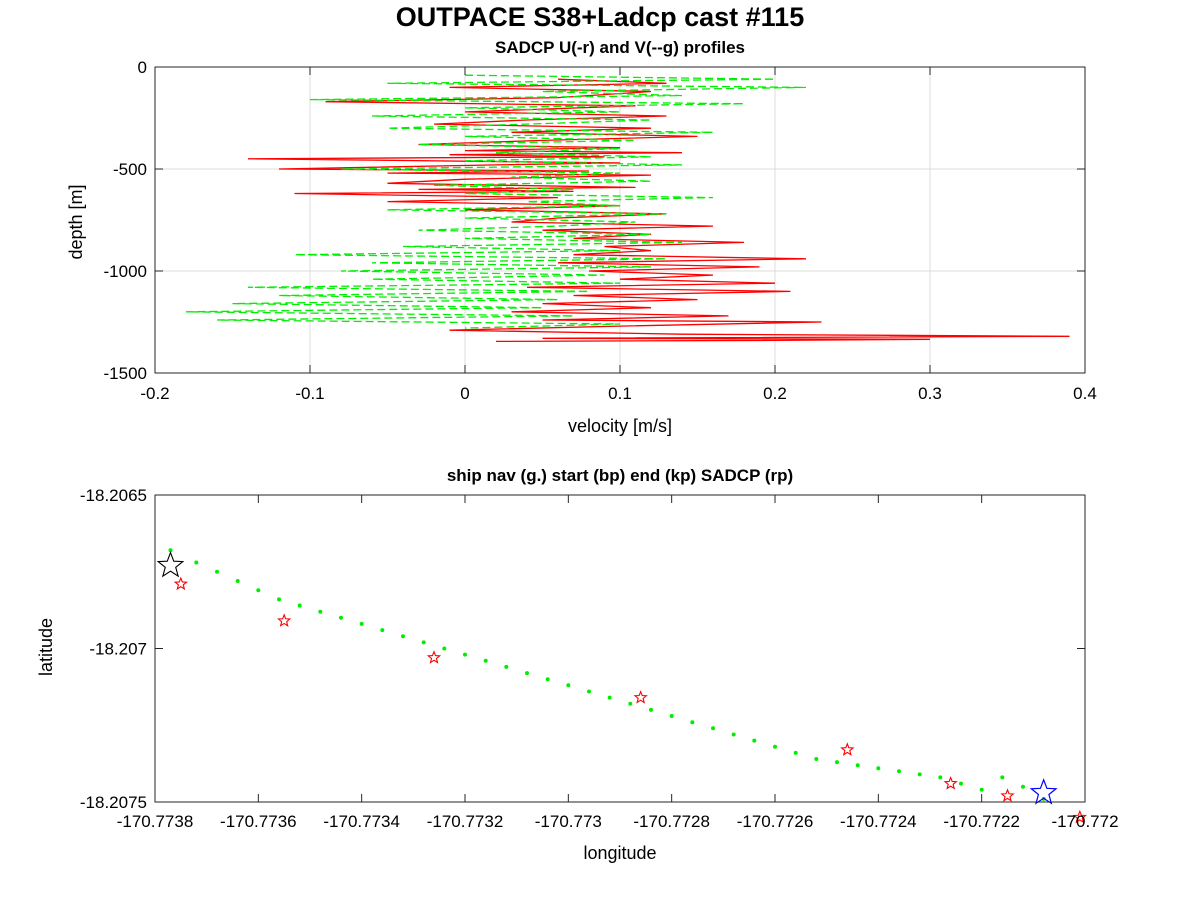  Describe the element at coordinates (620, 47) in the screenshot. I see `chart-title: SADCP U(-r) and V(--g) profiles` at that location.